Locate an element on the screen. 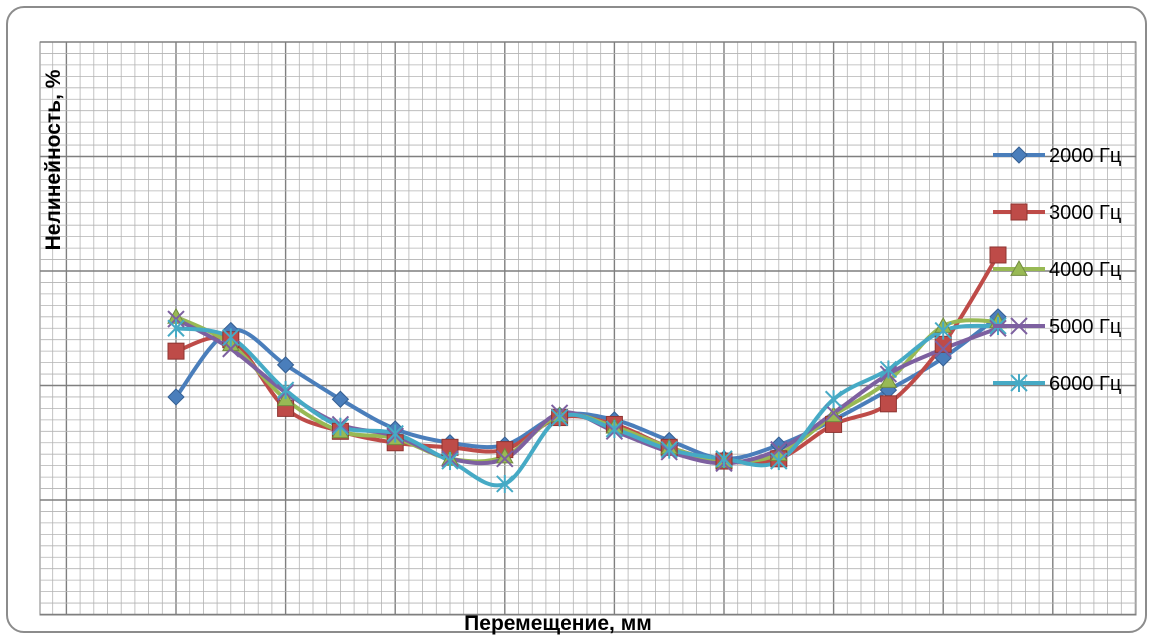 The height and width of the screenshot is (639, 1155). chart-legend: 2000 Гц 3000 Гц 4000 Гц 5000 Гц 6000 Гц is located at coordinates (1057, 270).